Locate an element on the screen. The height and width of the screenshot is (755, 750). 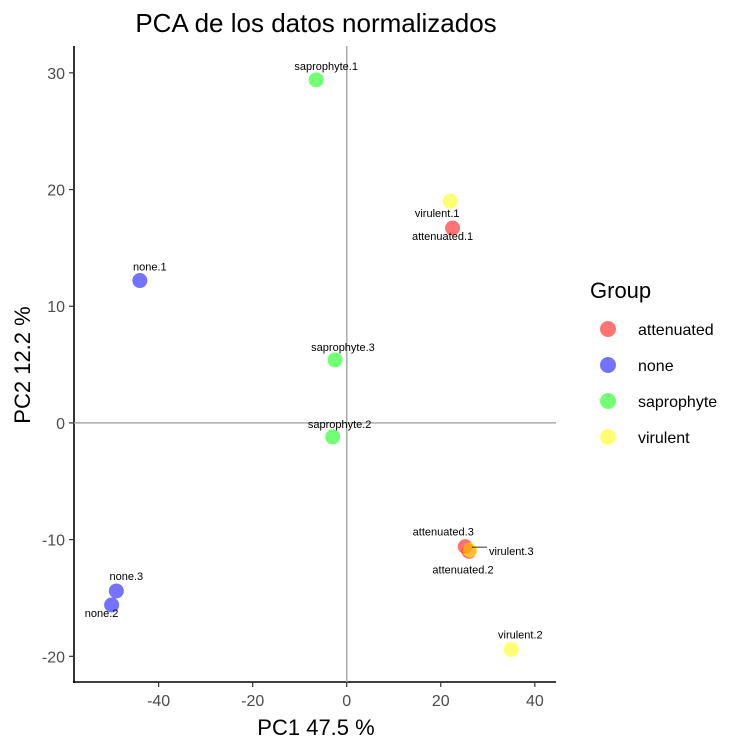
legend-key-virulent is located at coordinates (608, 437).